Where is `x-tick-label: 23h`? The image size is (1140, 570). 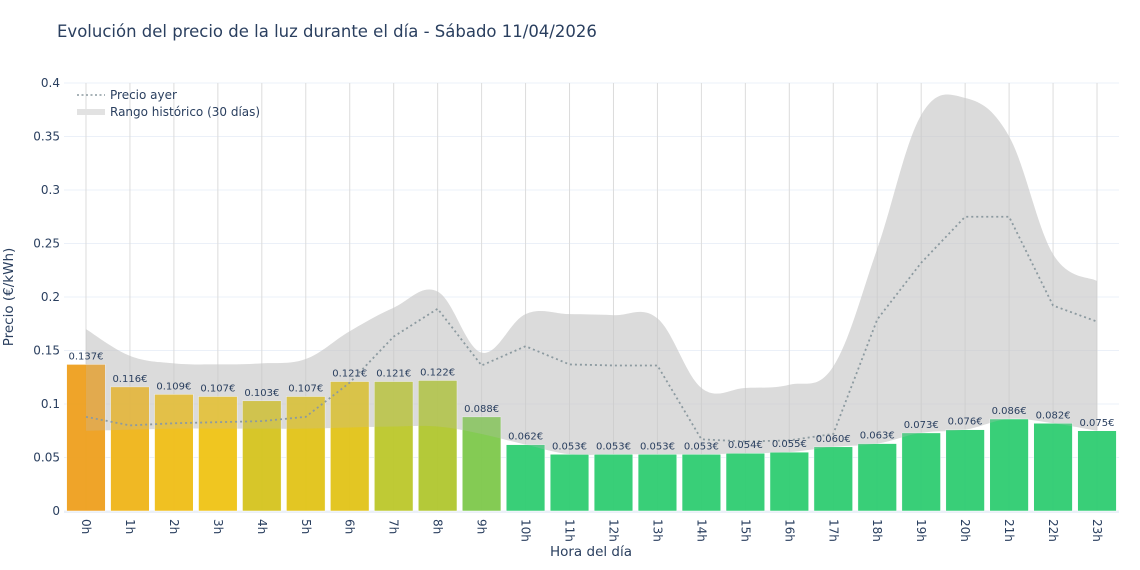
x-tick-label: 23h is located at coordinates (1097, 530).